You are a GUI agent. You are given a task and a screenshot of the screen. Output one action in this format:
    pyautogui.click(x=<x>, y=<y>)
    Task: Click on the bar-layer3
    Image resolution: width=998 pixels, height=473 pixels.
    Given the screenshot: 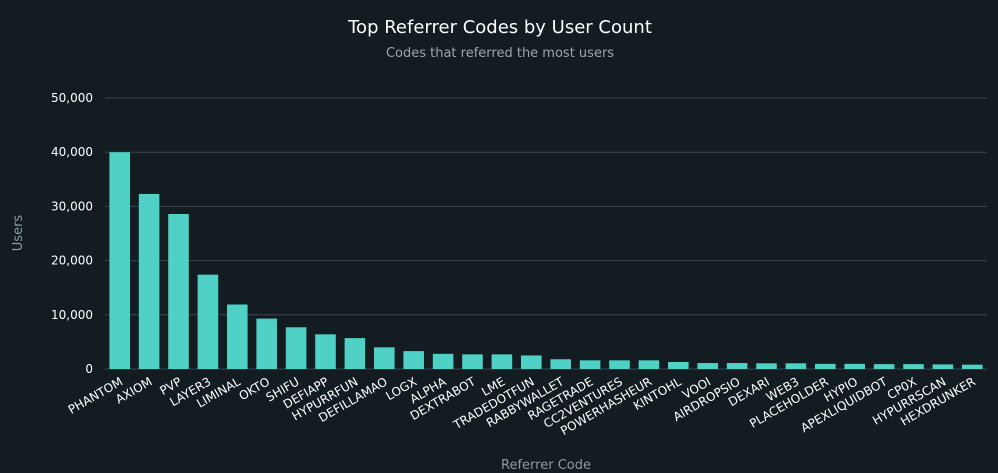 What is the action you would take?
    pyautogui.click(x=208, y=321)
    